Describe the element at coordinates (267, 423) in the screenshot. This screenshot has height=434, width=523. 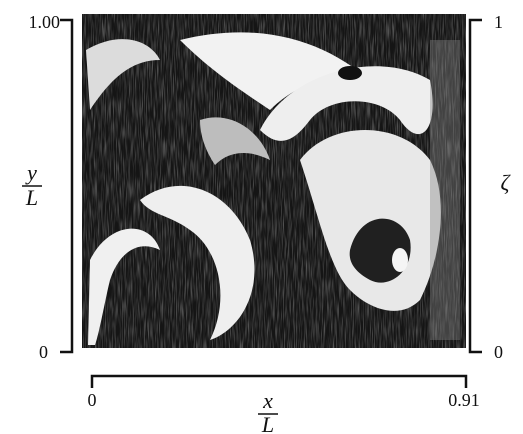
I see `x-label-den: L` at that location.